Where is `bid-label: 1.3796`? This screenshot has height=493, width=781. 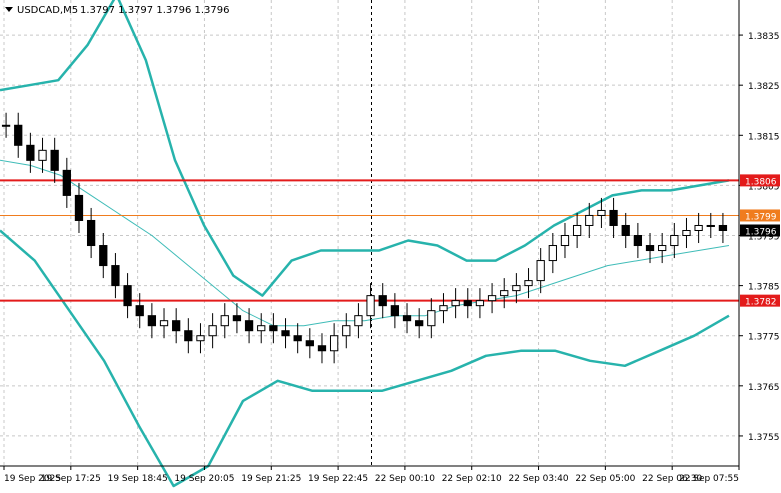
bid-label: 1.3796 is located at coordinates (761, 232).